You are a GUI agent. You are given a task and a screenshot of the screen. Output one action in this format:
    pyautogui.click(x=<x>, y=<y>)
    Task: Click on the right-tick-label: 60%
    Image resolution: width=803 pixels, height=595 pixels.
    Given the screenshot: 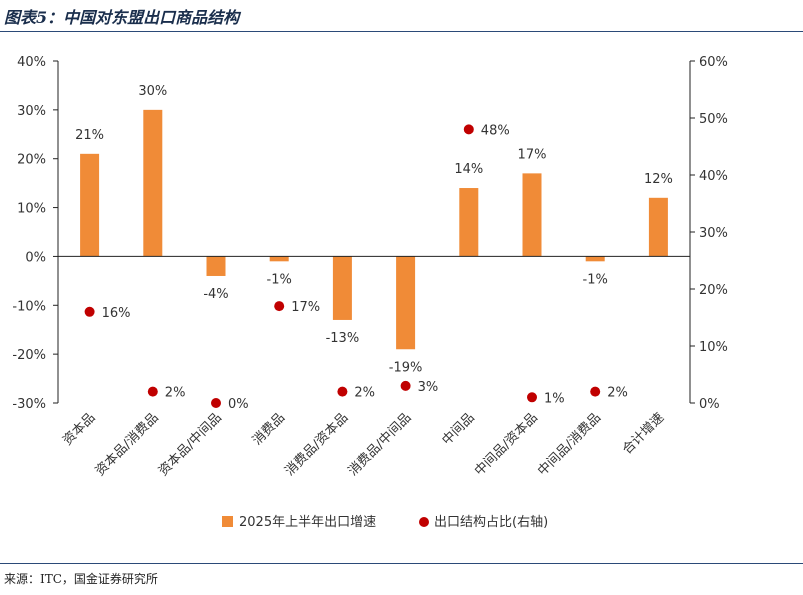 What is the action you would take?
    pyautogui.click(x=713, y=62)
    